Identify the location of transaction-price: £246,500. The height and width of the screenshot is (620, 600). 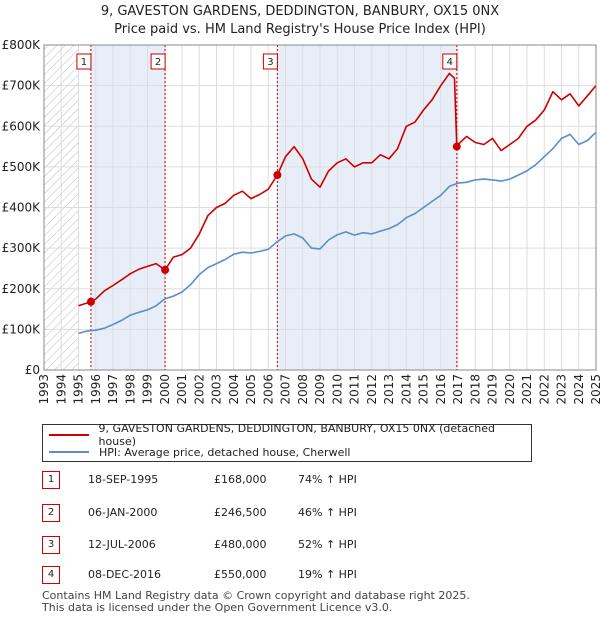
(240, 512).